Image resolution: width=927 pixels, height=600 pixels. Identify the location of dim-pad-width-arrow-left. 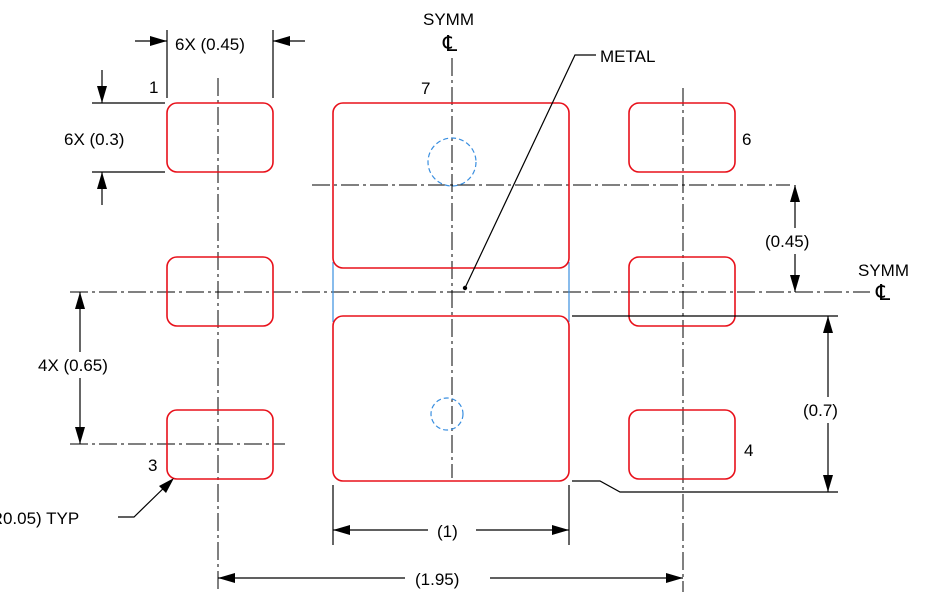
(158, 41).